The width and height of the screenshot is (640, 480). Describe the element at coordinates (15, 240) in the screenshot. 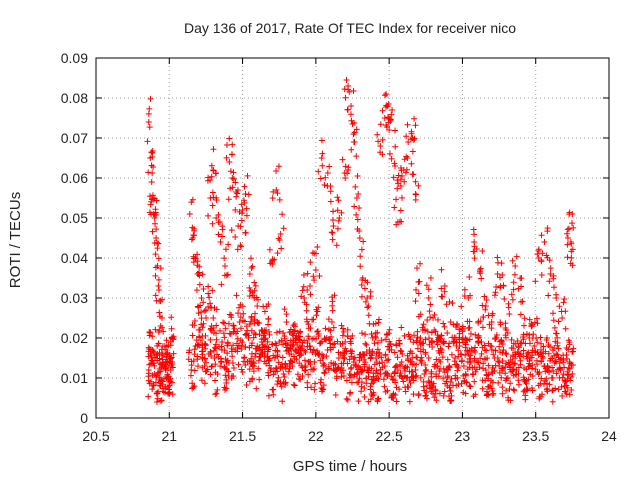

I see `y-axis-label: ROTI / TECUs` at that location.